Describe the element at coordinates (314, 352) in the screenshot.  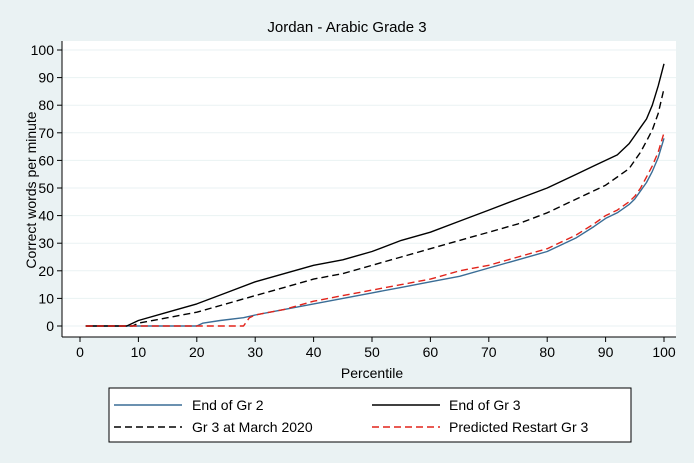
I see `x-tick-label: 40` at that location.